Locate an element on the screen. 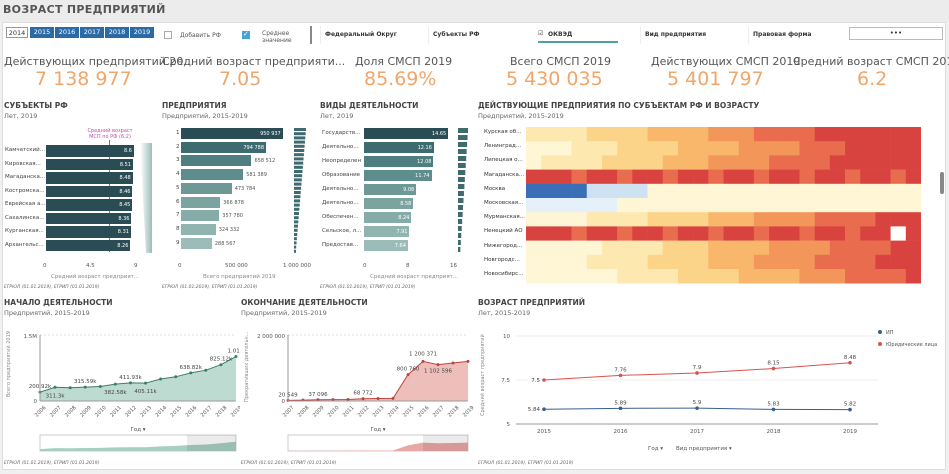 This screenshot has width=949, height=474. filter-federal-district: Федеральный Округ is located at coordinates (370, 35).